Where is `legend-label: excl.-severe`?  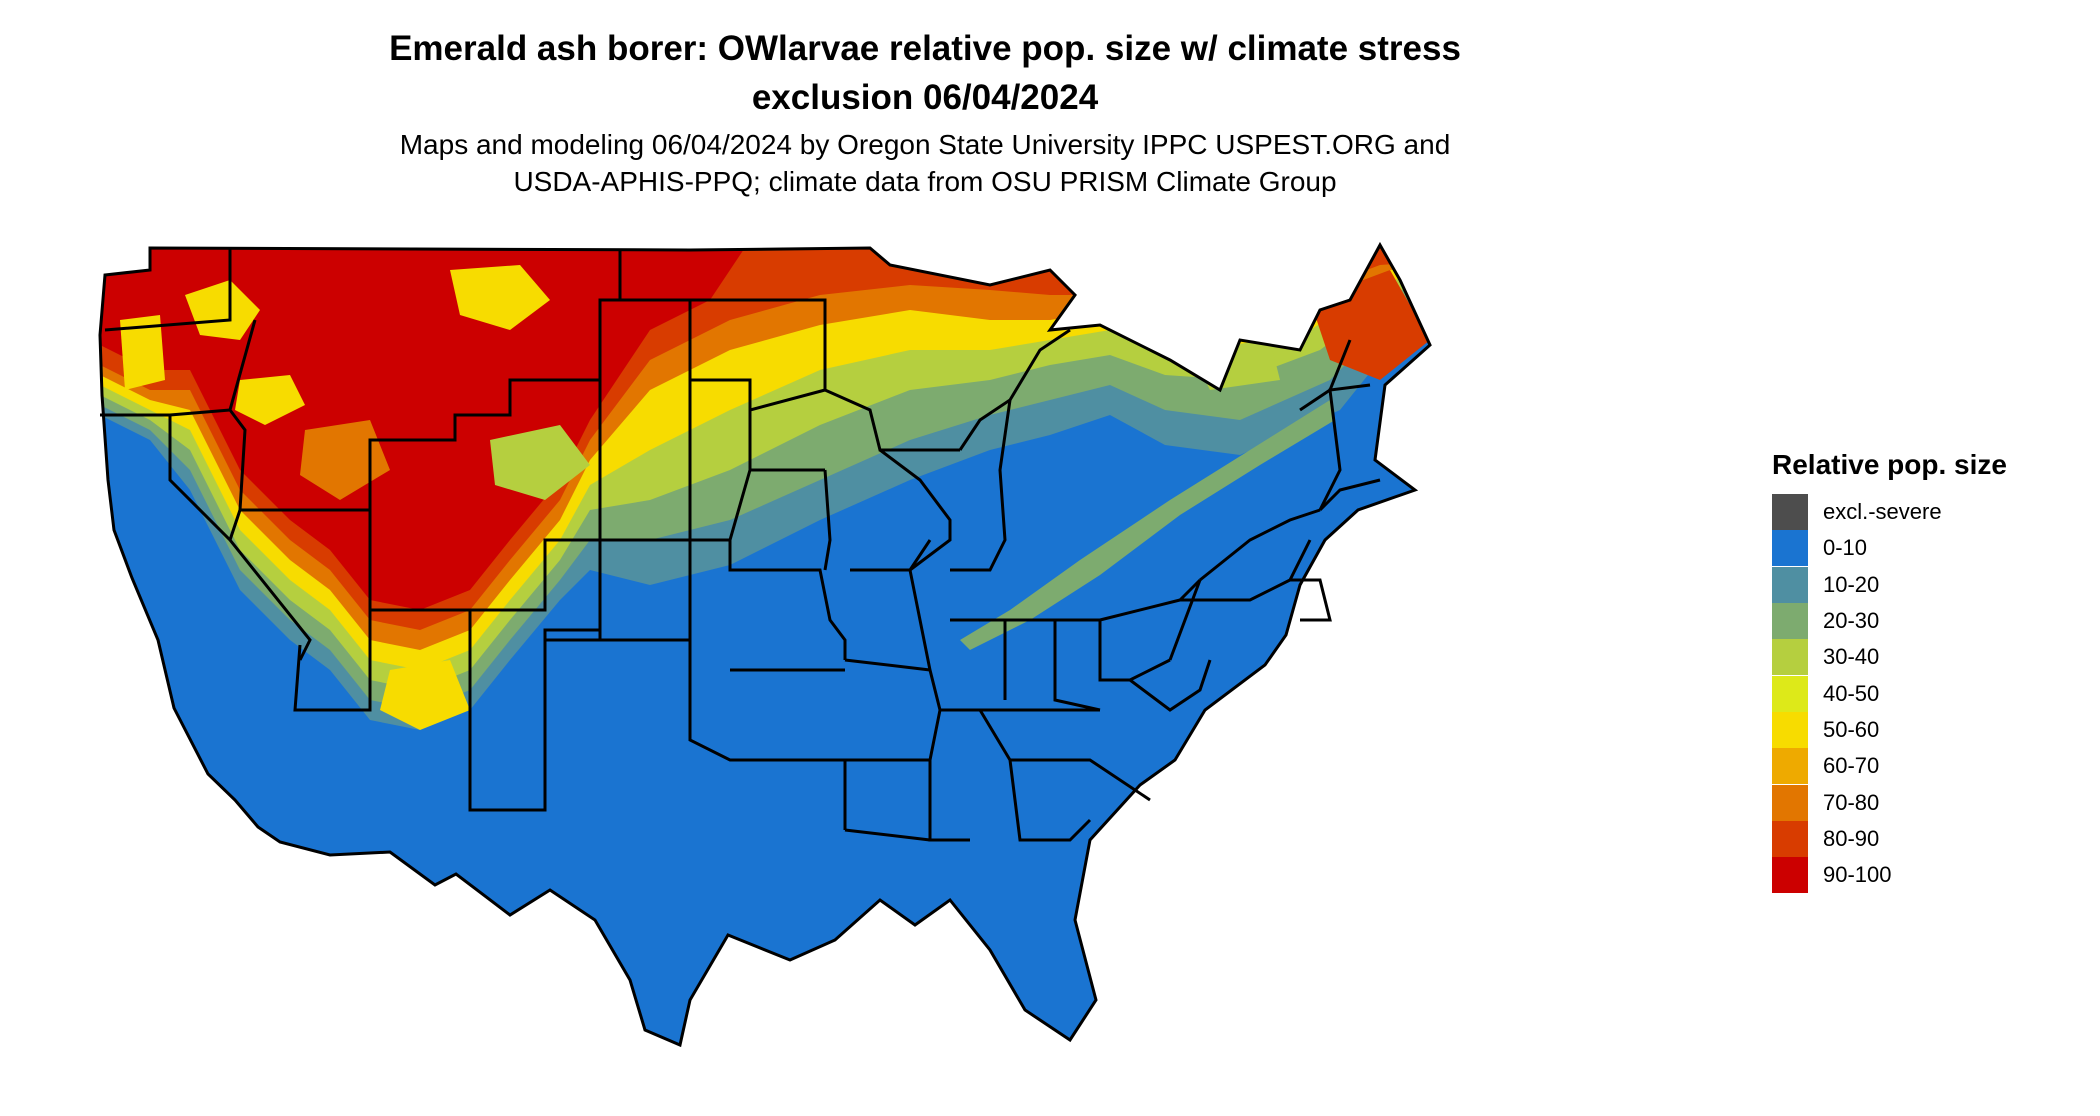 legend-label: excl.-severe is located at coordinates (1882, 512).